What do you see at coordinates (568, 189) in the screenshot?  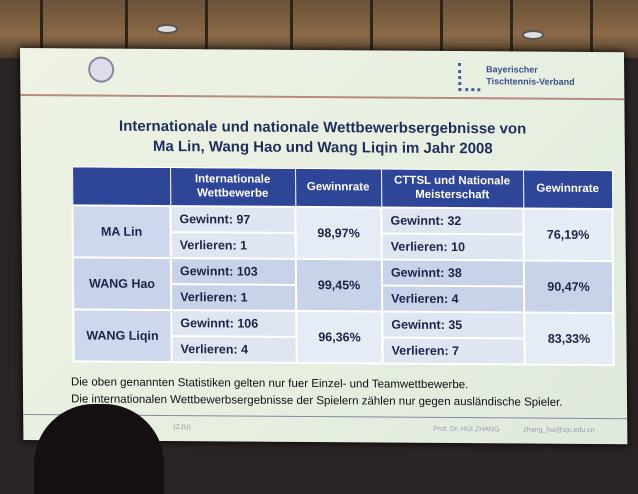 I see `header-rate-national: Gewinnrate` at bounding box center [568, 189].